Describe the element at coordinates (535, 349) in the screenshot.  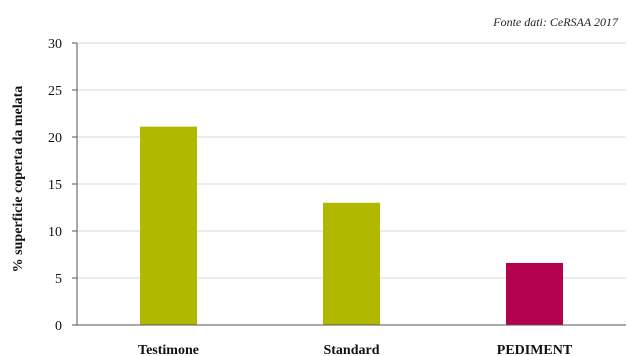
I see `x-tick-label-pediment: PEDIMENT` at that location.